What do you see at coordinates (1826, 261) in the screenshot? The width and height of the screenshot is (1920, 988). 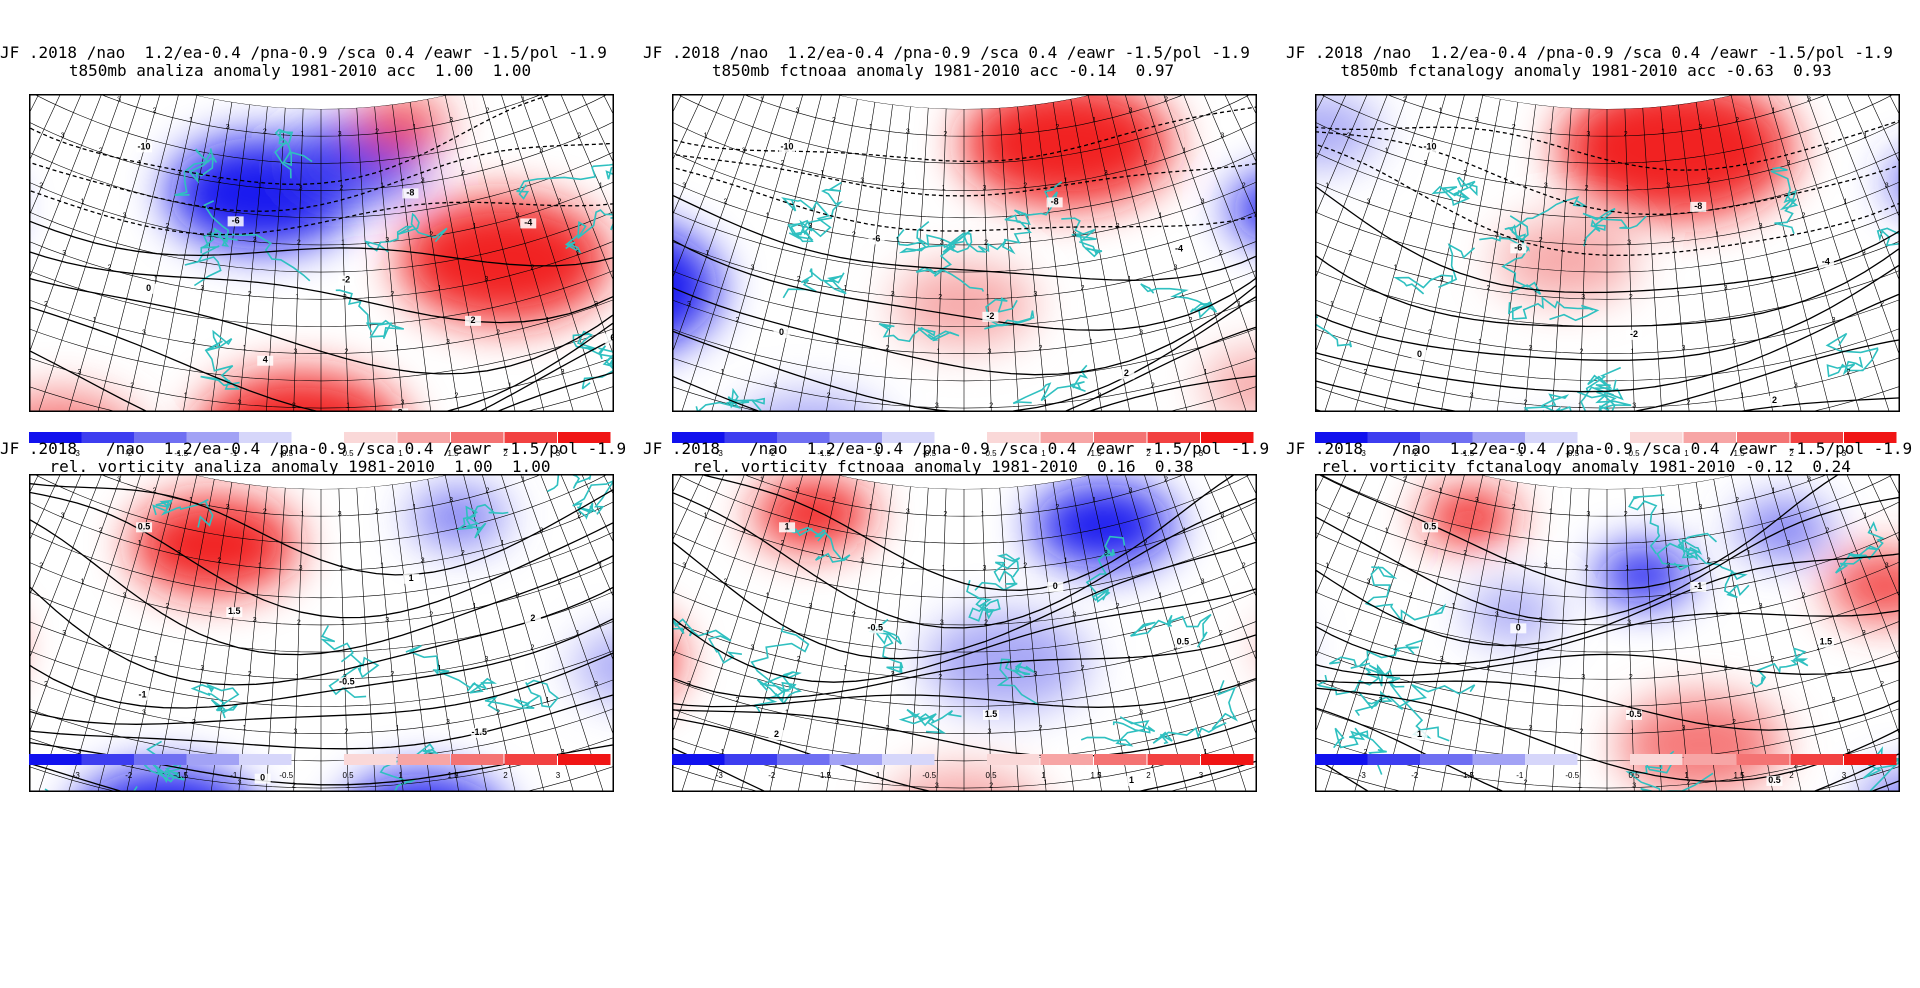 I see `contour-label: -4` at bounding box center [1826, 261].